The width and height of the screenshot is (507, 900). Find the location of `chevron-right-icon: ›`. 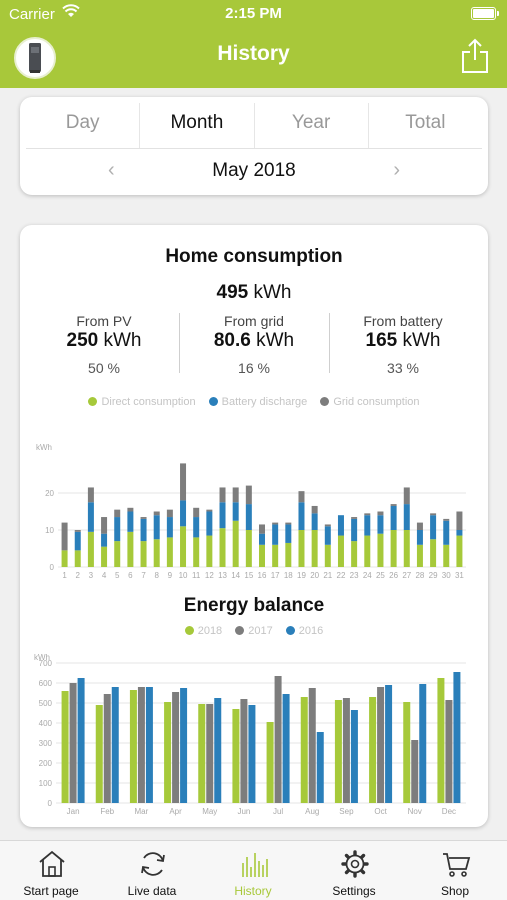

chevron-right-icon: › is located at coordinates (396, 170).